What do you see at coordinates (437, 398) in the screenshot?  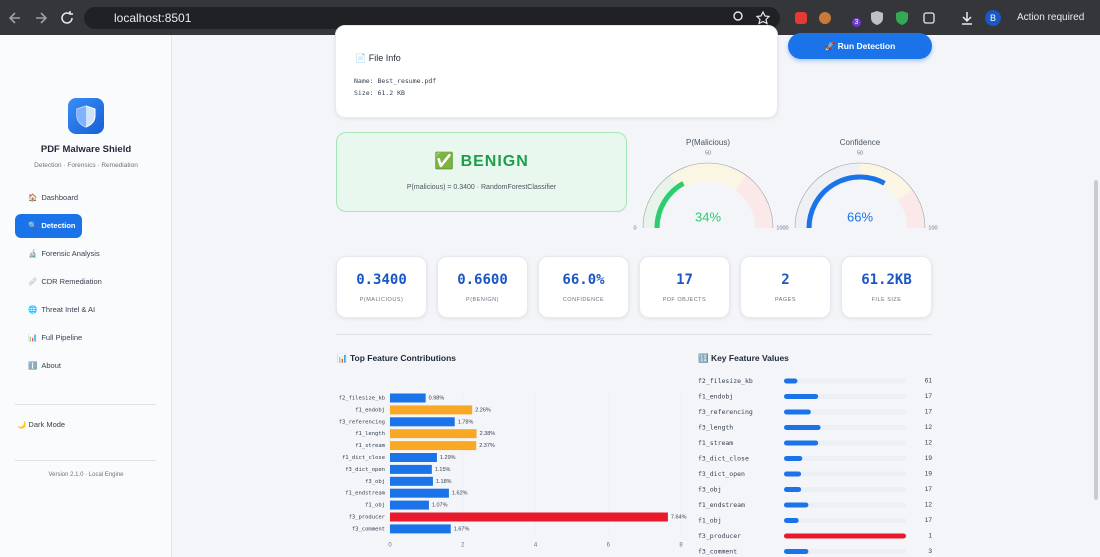 I see `data-label: 0.98%` at bounding box center [437, 398].